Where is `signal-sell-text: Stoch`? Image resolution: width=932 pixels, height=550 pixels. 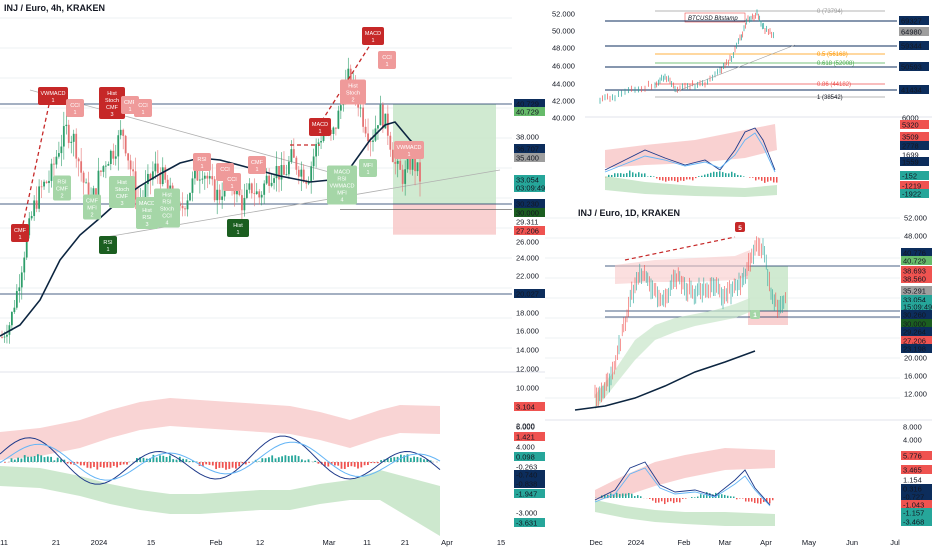 signal-sell-text: Stoch is located at coordinates (353, 94).